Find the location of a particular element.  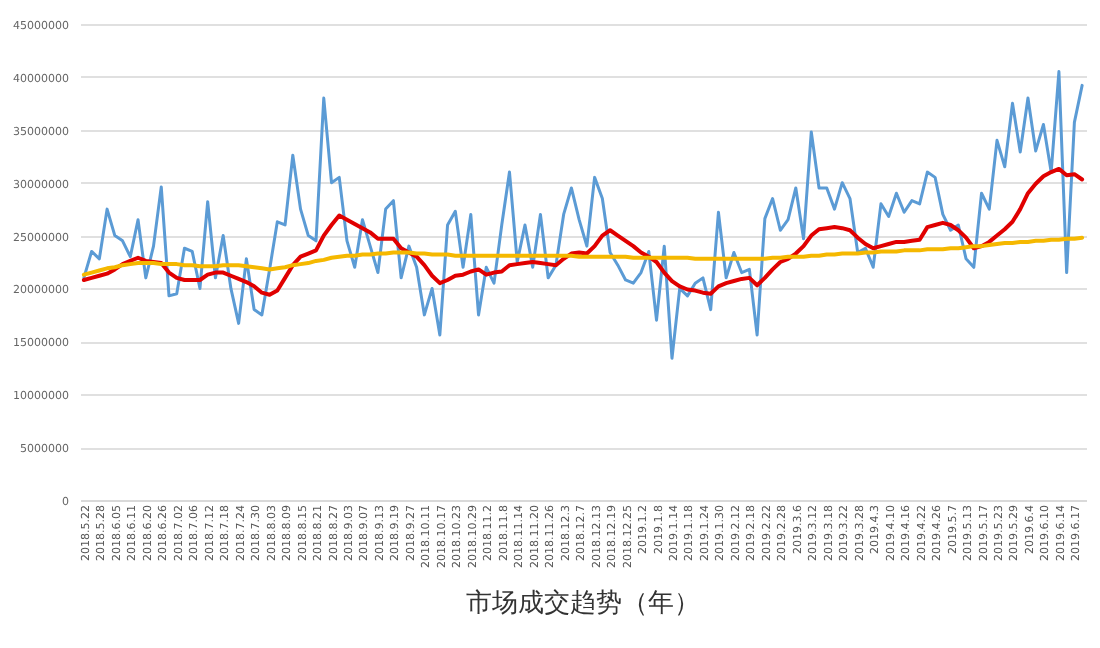

text: 市场成交趋势（年） is located at coordinates (583, 602).